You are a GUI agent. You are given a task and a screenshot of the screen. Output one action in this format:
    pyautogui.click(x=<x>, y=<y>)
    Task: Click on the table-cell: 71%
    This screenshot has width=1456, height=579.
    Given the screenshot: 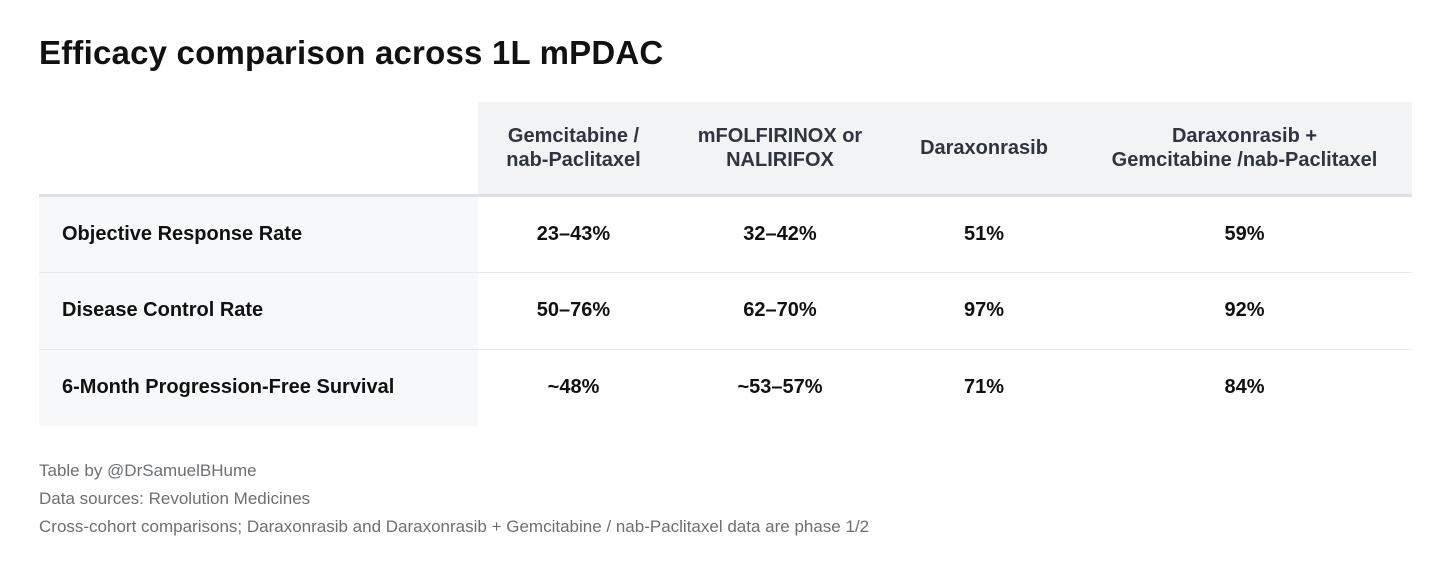 What is the action you would take?
    pyautogui.click(x=984, y=387)
    